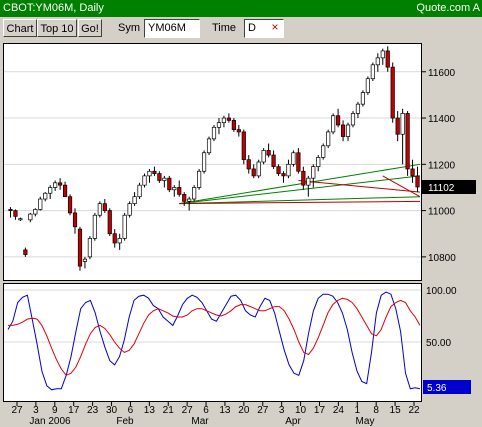 This screenshot has height=427, width=482. Describe the element at coordinates (90, 28) in the screenshot. I see `go-button: Go!` at that location.